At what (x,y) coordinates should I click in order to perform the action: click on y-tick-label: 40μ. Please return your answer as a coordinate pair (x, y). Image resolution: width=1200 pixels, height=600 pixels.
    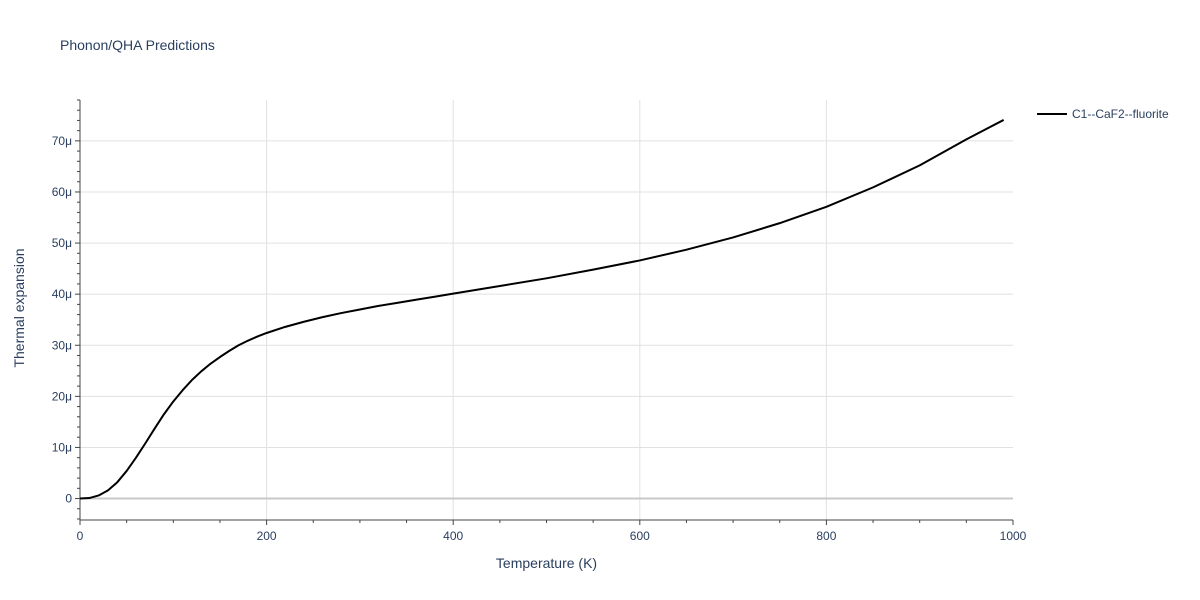
    Looking at the image, I should click on (62, 294).